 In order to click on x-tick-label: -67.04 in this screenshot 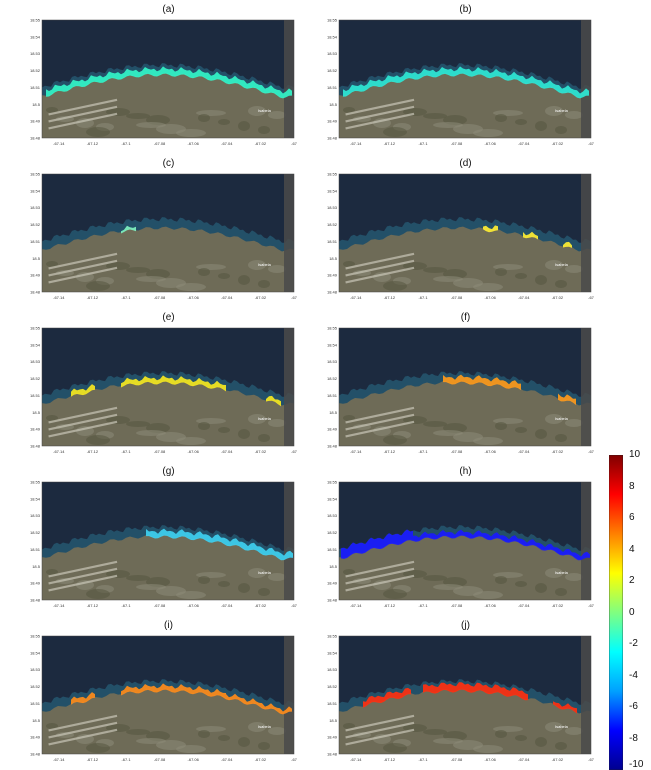, I will do `click(227, 451)`.